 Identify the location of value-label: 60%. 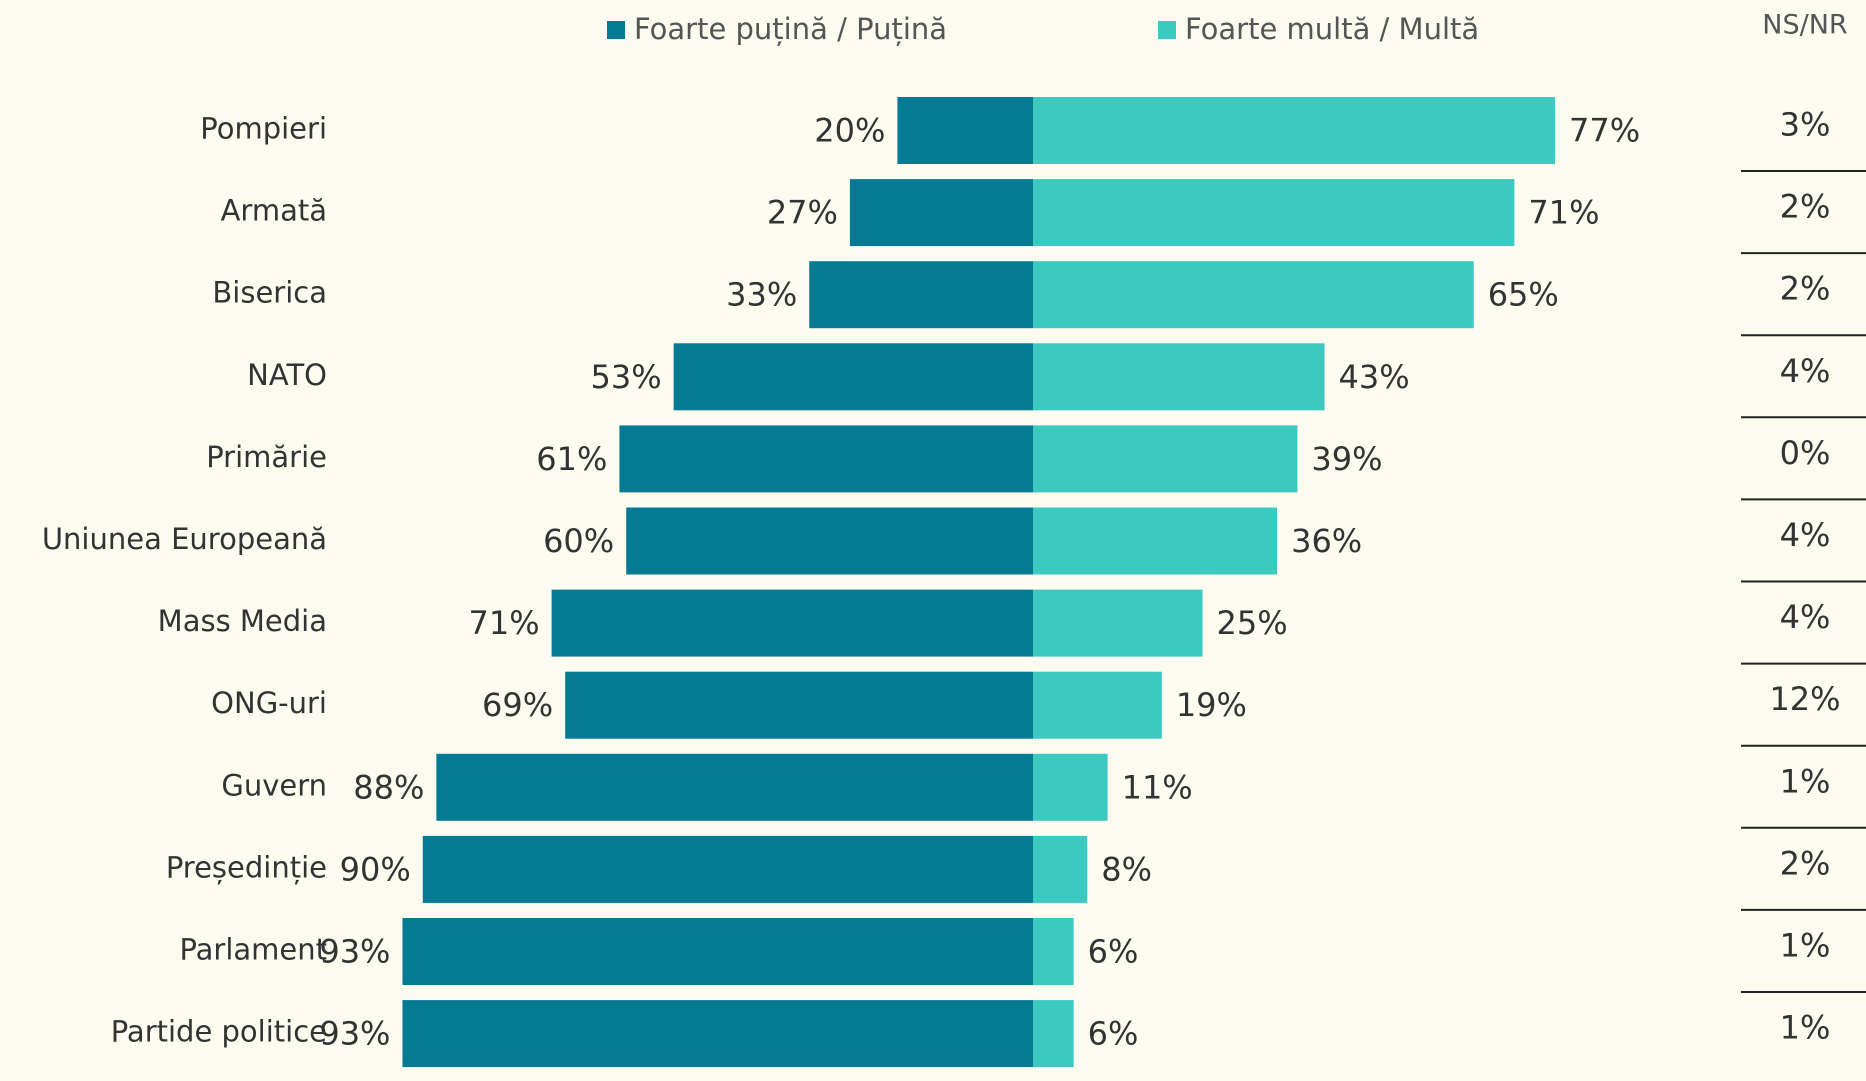
(578, 541).